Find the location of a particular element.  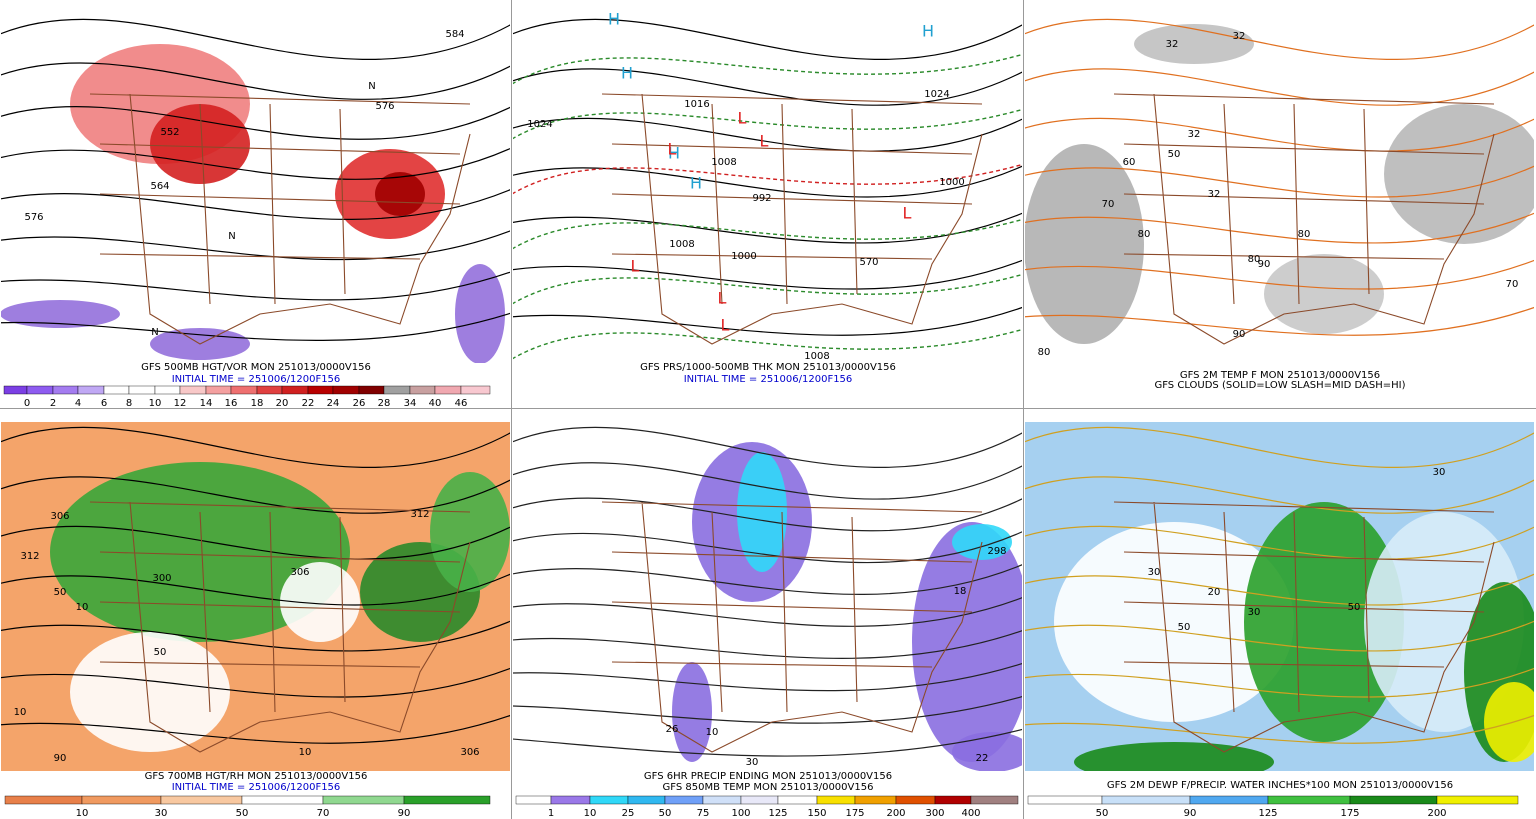

caption: GFS 850MB TEMP MON 251013/0000V156 is located at coordinates (768, 787).